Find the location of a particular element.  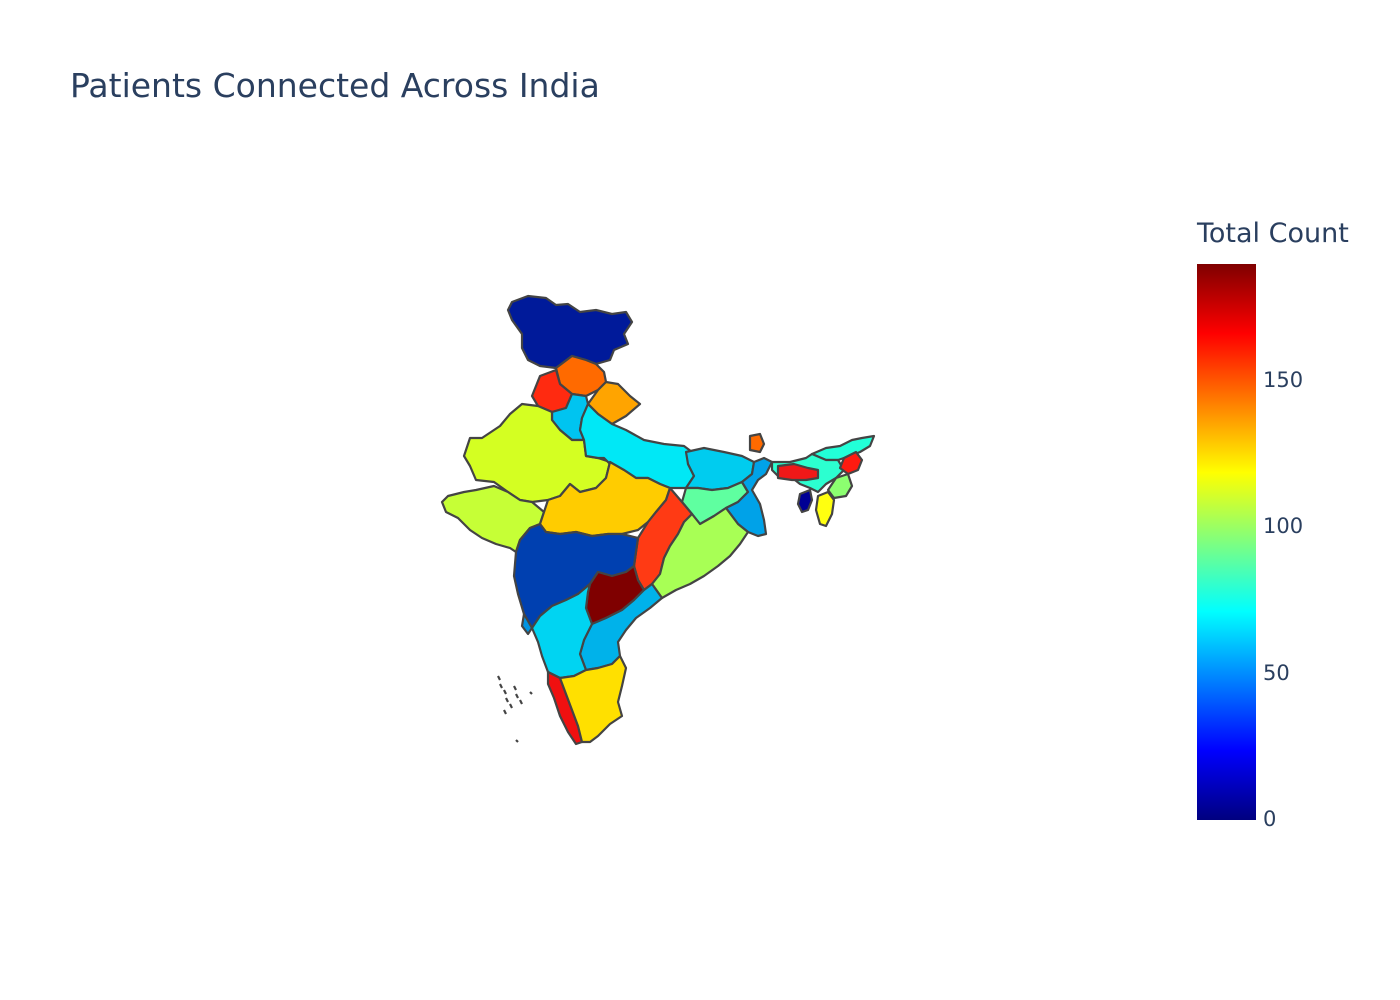

state-mizoram is located at coordinates (825, 509).